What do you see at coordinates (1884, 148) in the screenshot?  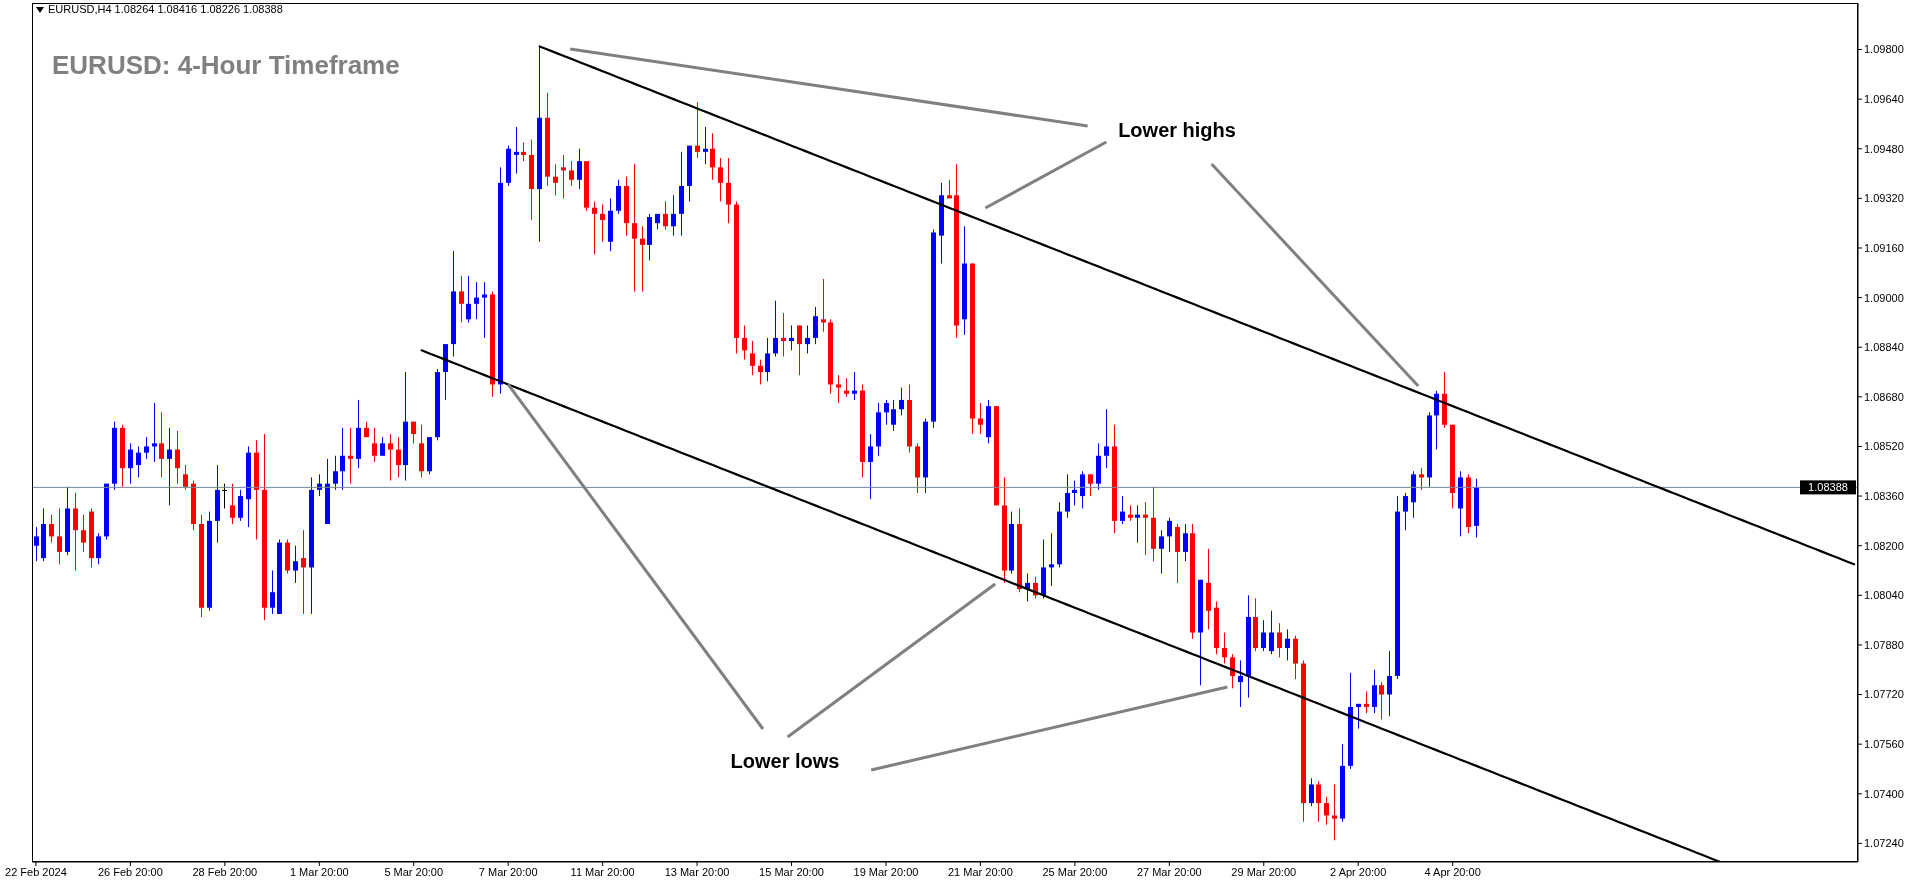 I see `y-tick-label: 1.09480` at bounding box center [1884, 148].